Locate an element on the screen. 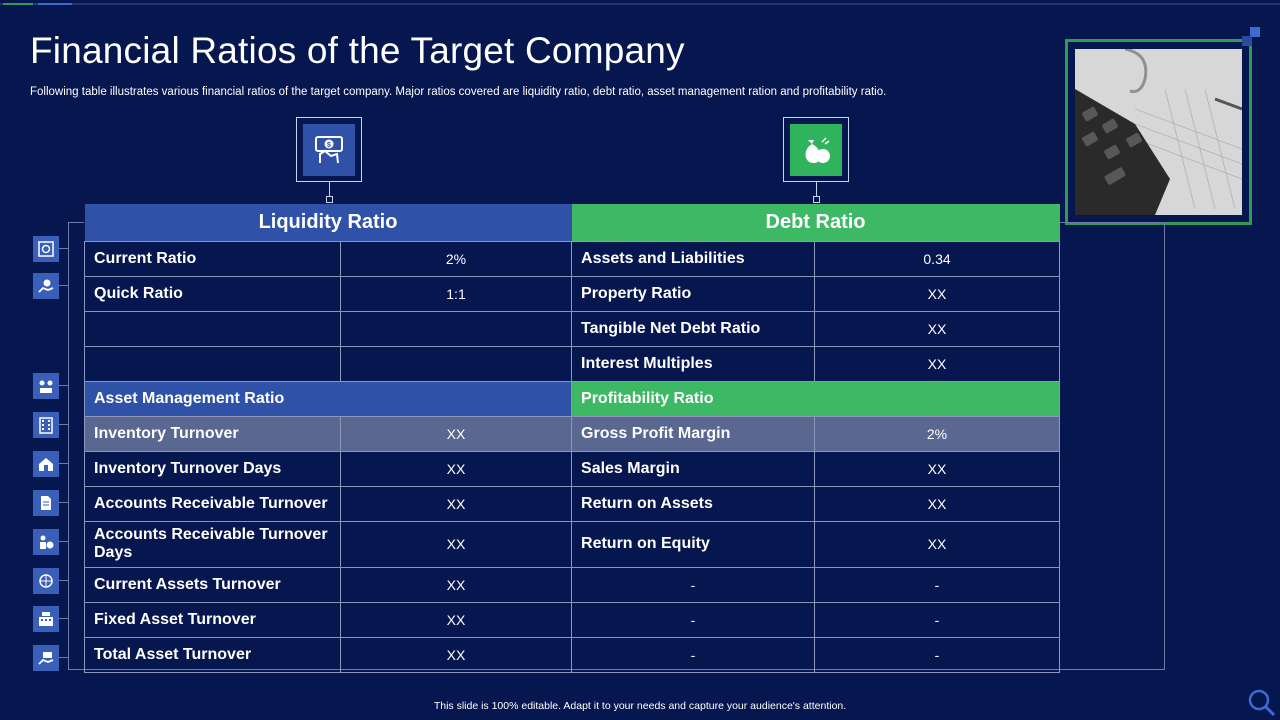 Image resolution: width=1280 pixels, height=720 pixels. debt-header-icon is located at coordinates (816, 160).